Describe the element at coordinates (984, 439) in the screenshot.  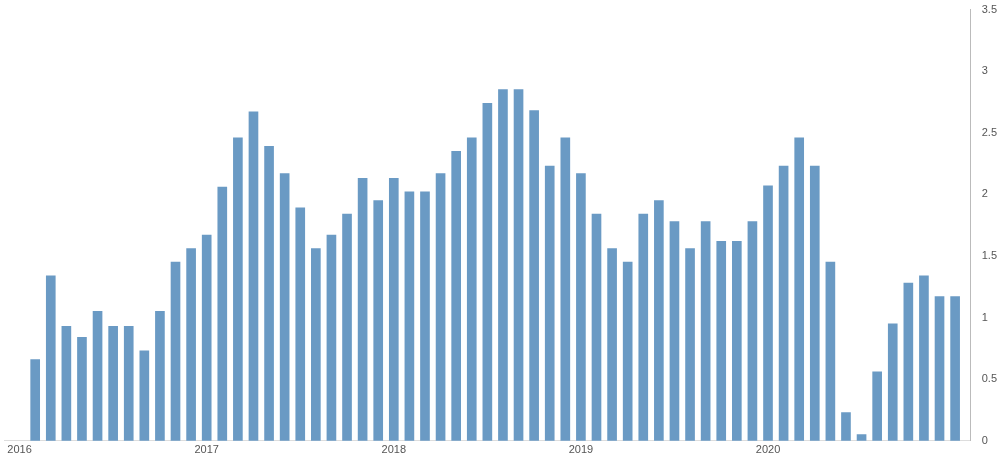
I see `y-tick-label: 0` at that location.